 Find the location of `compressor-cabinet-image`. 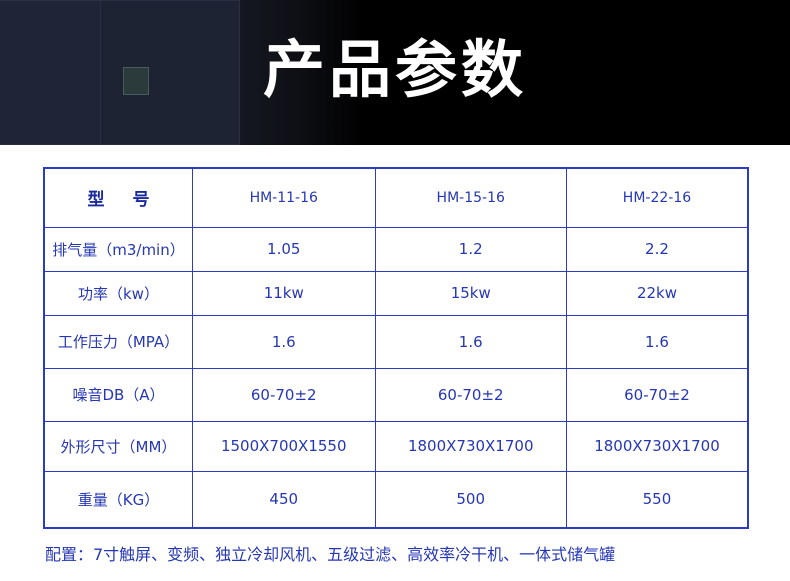

compressor-cabinet-image is located at coordinates (170, 72).